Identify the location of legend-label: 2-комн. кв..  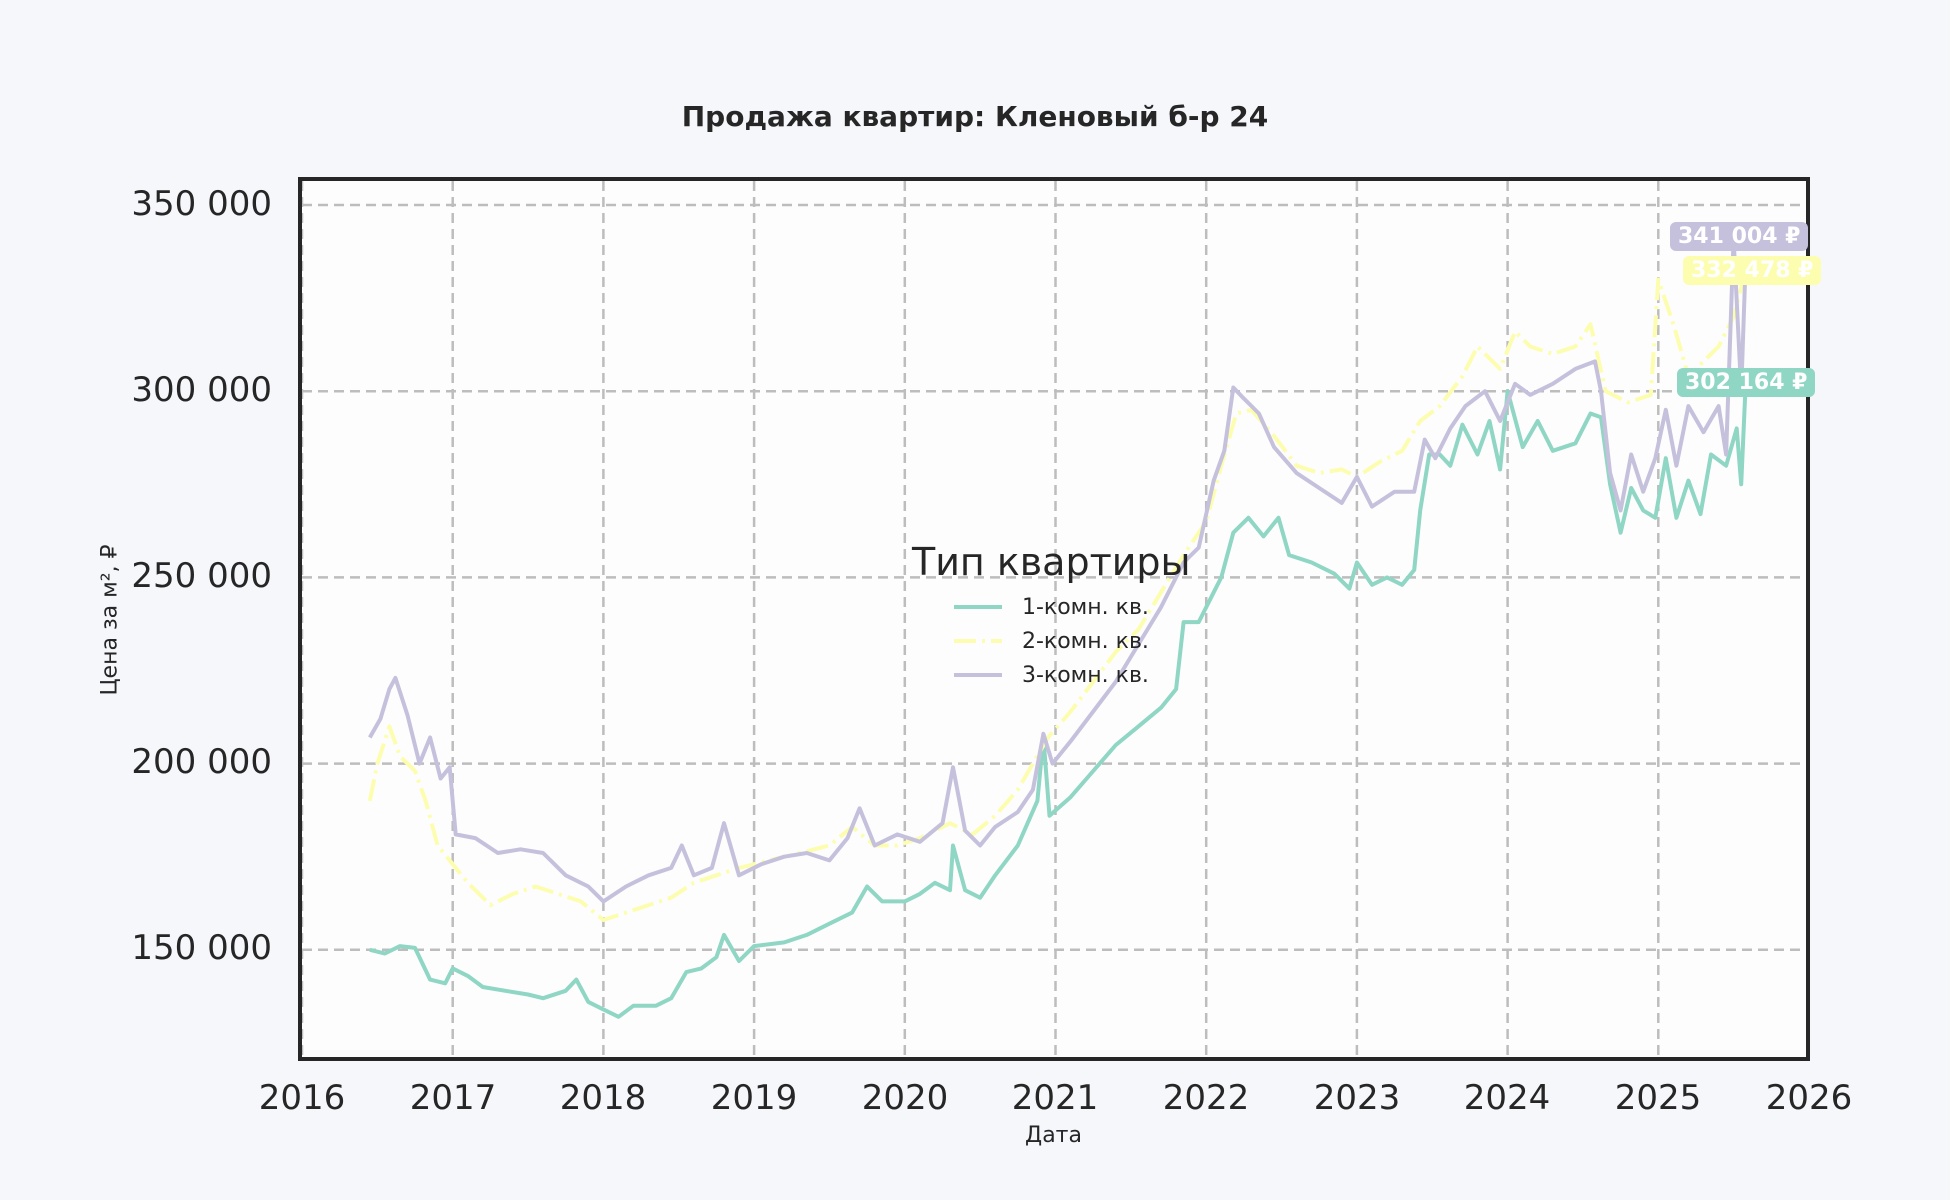
(1085, 641).